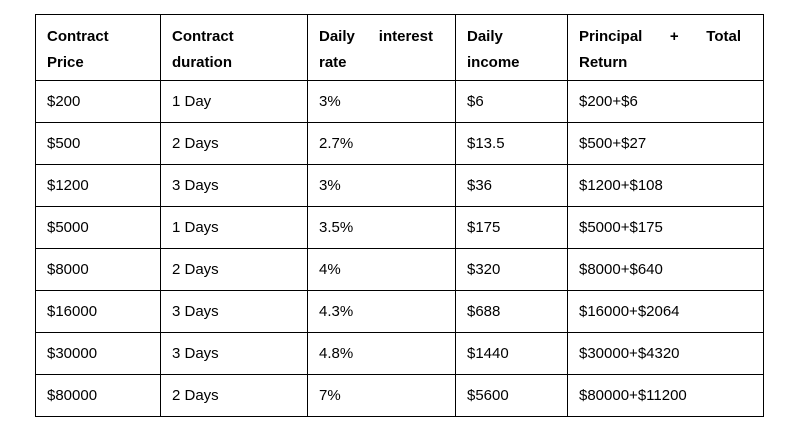  Describe the element at coordinates (381, 47) in the screenshot. I see `header-cell-daily-interest-rate: Daily interest rate` at that location.